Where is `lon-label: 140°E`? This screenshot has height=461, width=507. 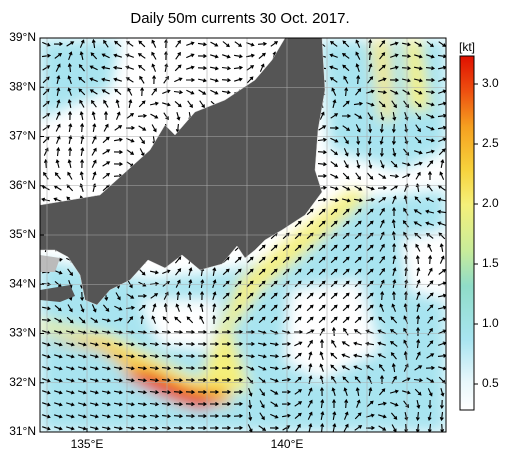
lon-label: 140°E is located at coordinates (287, 444).